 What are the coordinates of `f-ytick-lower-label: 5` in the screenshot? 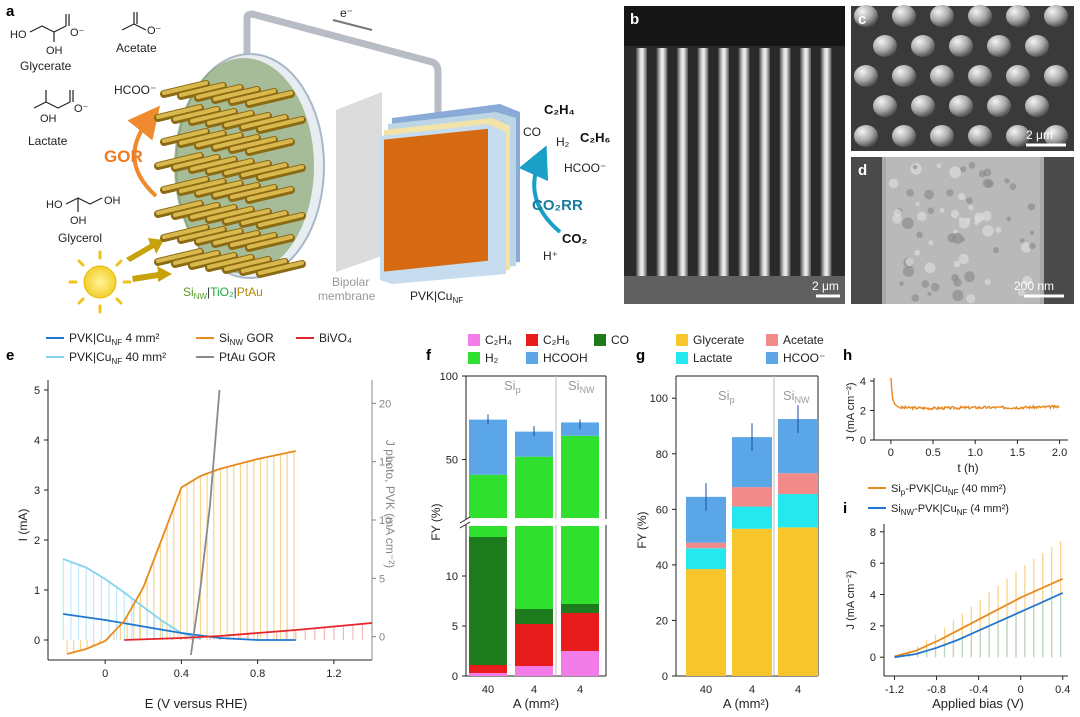 It's located at (455, 627).